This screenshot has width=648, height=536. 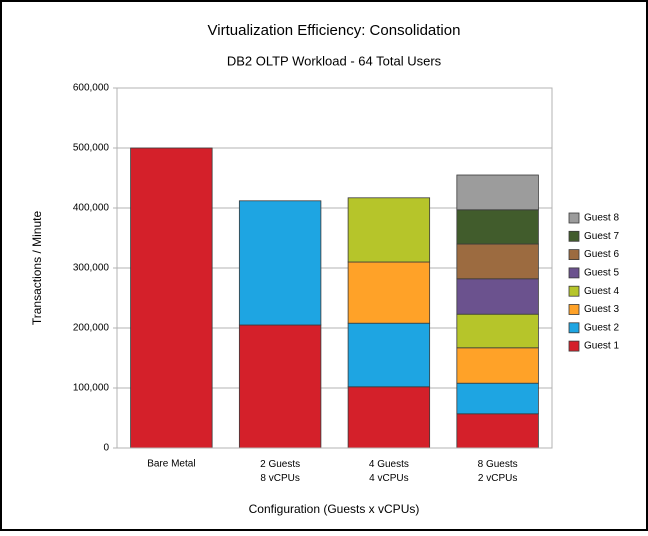 I want to click on x-tick-label: 4 Guests 4 vCPUs, so click(x=389, y=471).